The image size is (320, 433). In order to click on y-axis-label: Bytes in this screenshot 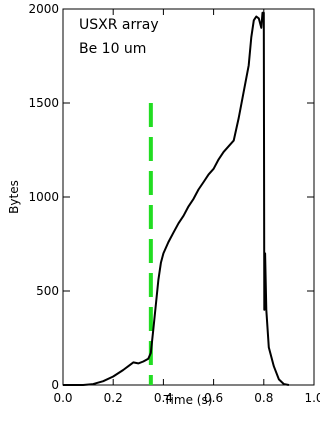, I will do `click(14, 197)`.